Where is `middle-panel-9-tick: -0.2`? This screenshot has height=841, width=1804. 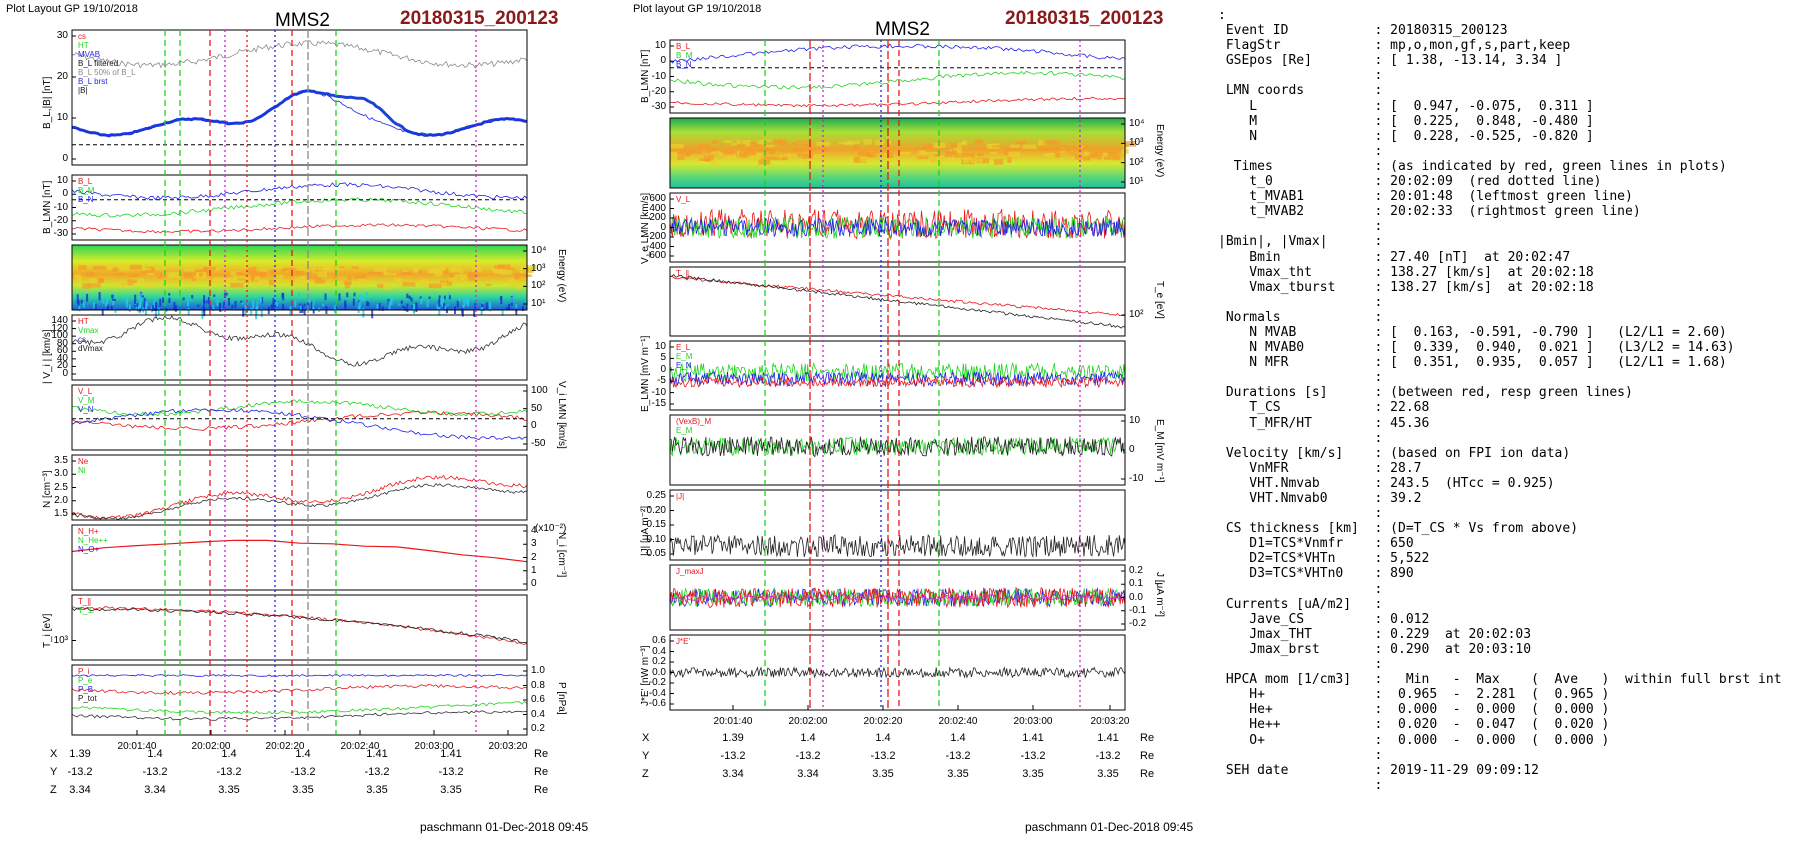 middle-panel-9-tick: -0.2 is located at coordinates (657, 682).